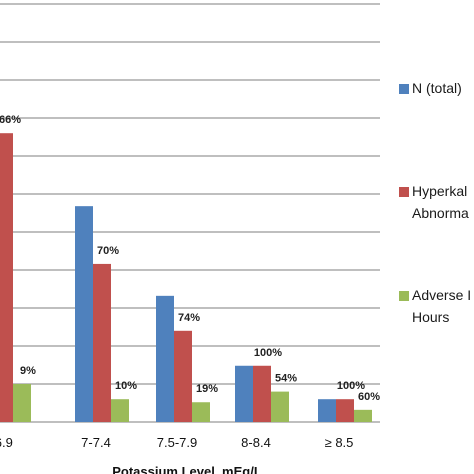 This screenshot has height=474, width=474. I want to click on x-tick-label: 7.5-7.9, so click(177, 442).